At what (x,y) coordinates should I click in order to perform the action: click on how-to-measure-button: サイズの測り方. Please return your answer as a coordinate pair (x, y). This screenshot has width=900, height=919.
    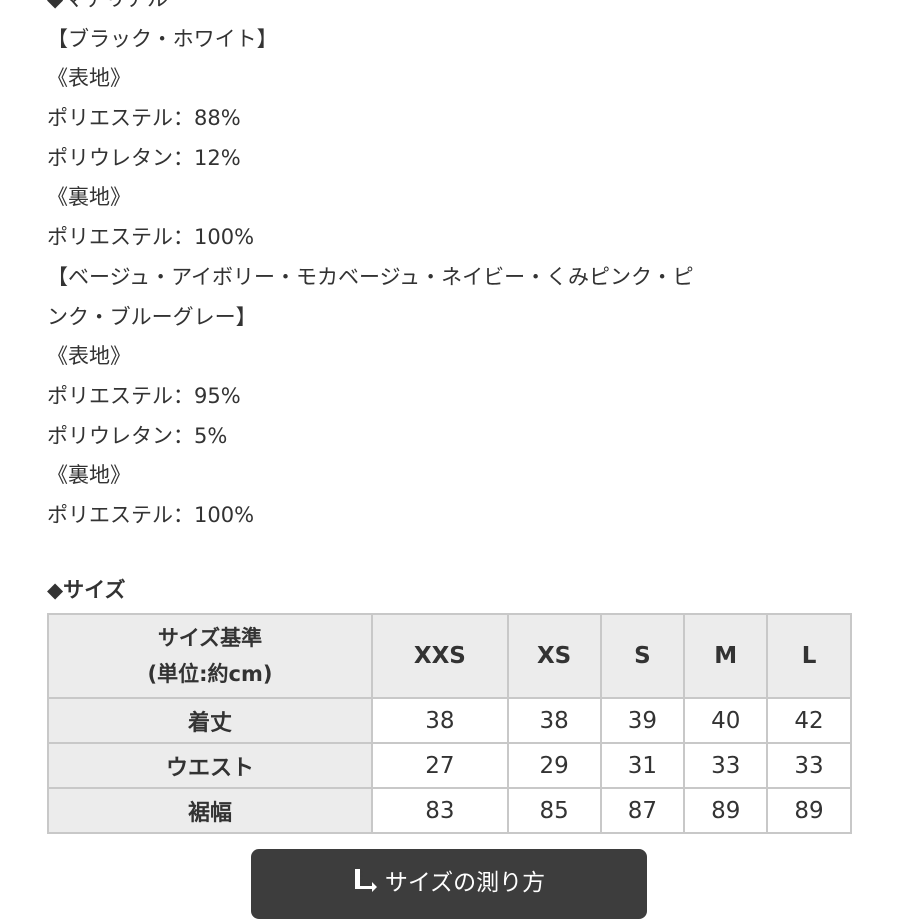
    Looking at the image, I should click on (449, 884).